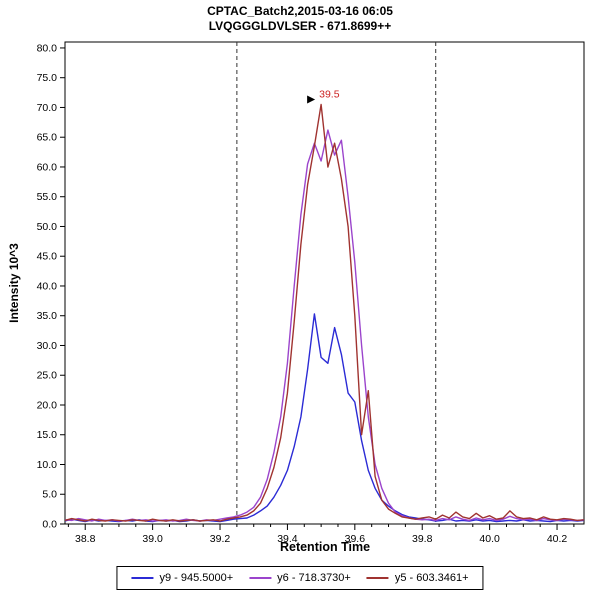 Image resolution: width=600 pixels, height=600 pixels. I want to click on y-tick-label: 0.0, so click(49, 525).